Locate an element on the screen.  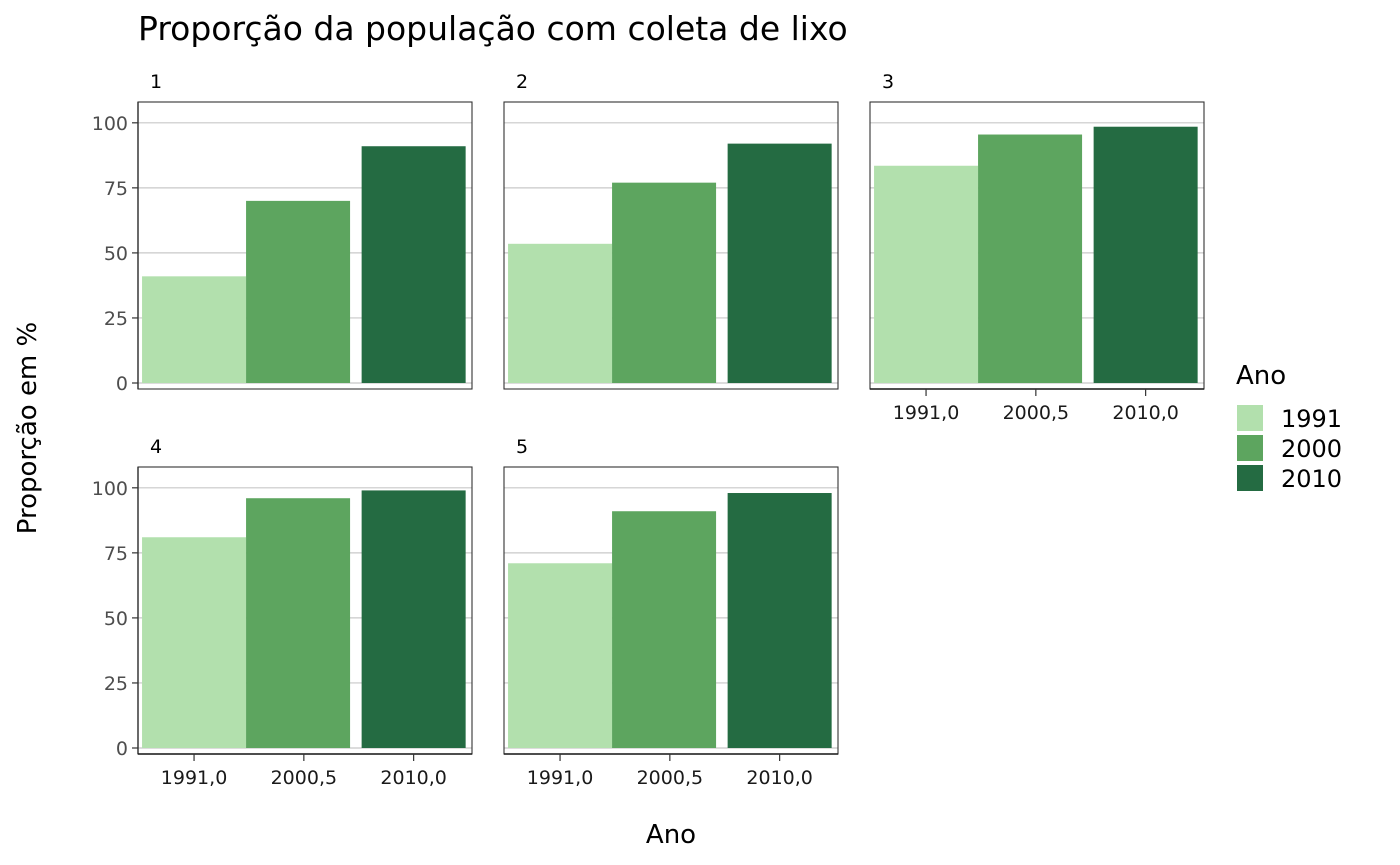
bar-1-1991 is located at coordinates (194, 329).